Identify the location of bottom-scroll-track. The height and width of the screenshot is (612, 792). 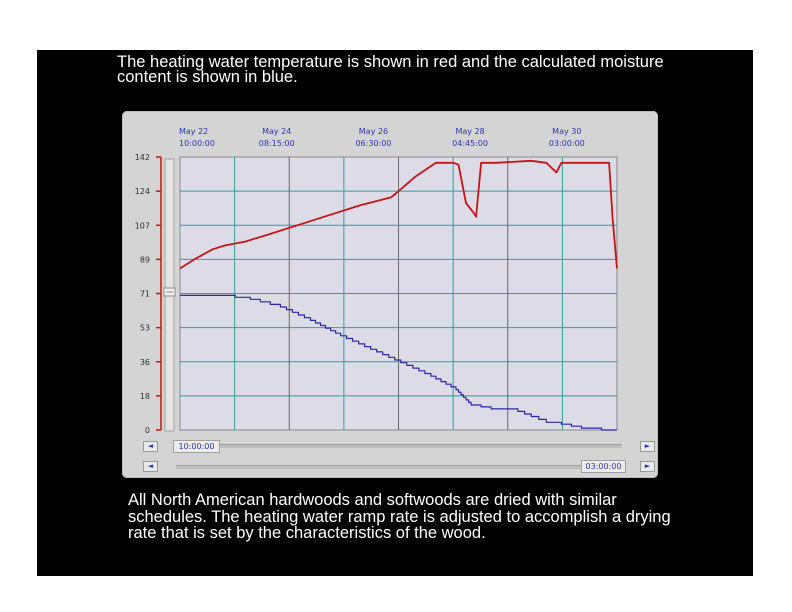
(378, 467).